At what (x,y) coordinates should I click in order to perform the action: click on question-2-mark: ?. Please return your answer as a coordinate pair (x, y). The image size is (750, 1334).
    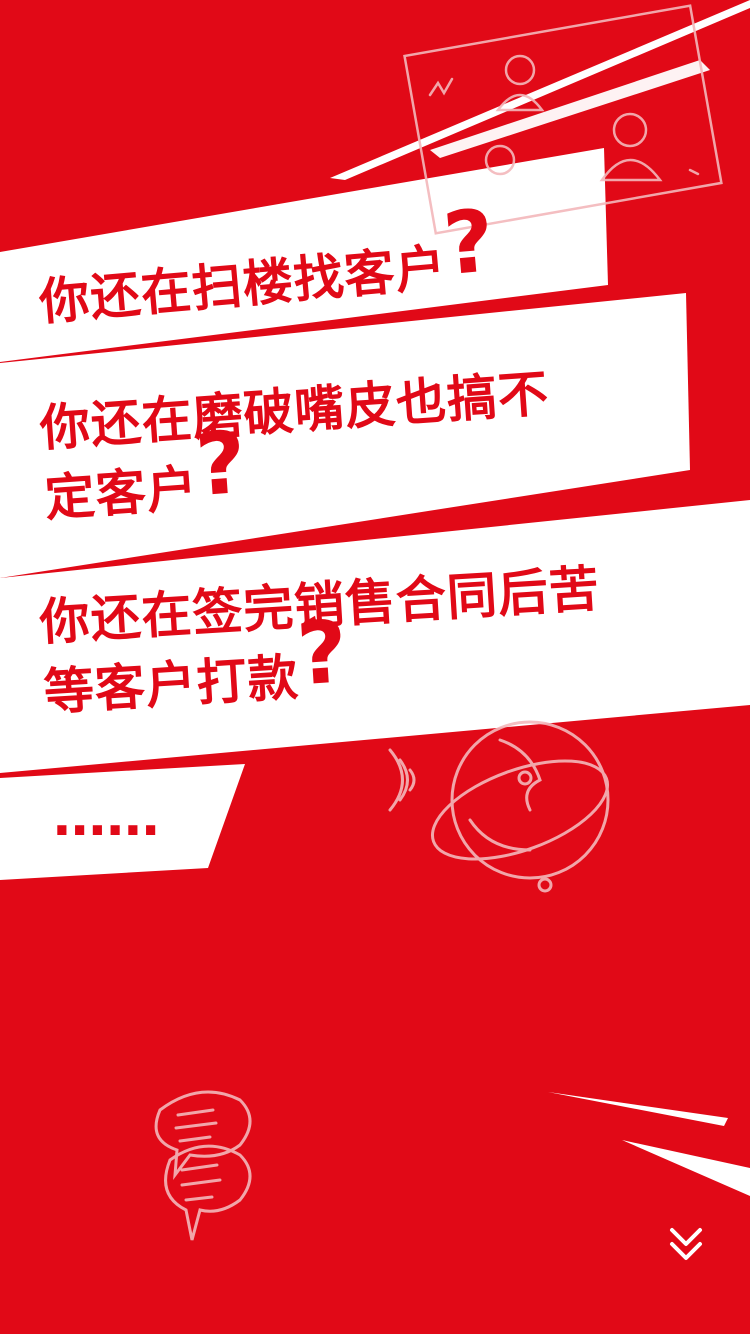
    Looking at the image, I should click on (221, 464).